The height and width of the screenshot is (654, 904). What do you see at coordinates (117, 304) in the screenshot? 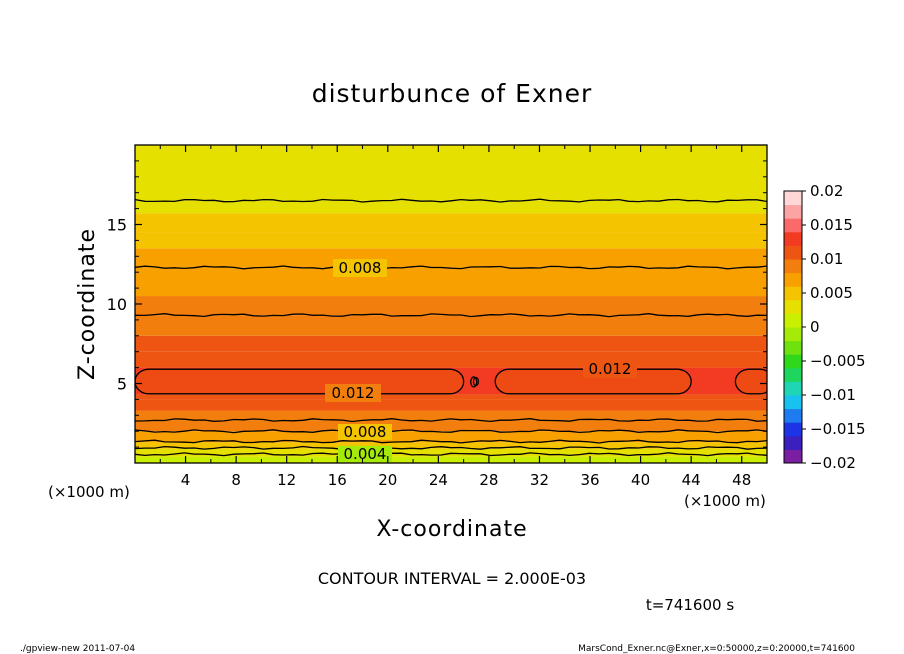
I see `y-tick-label-1: 10` at bounding box center [117, 304].